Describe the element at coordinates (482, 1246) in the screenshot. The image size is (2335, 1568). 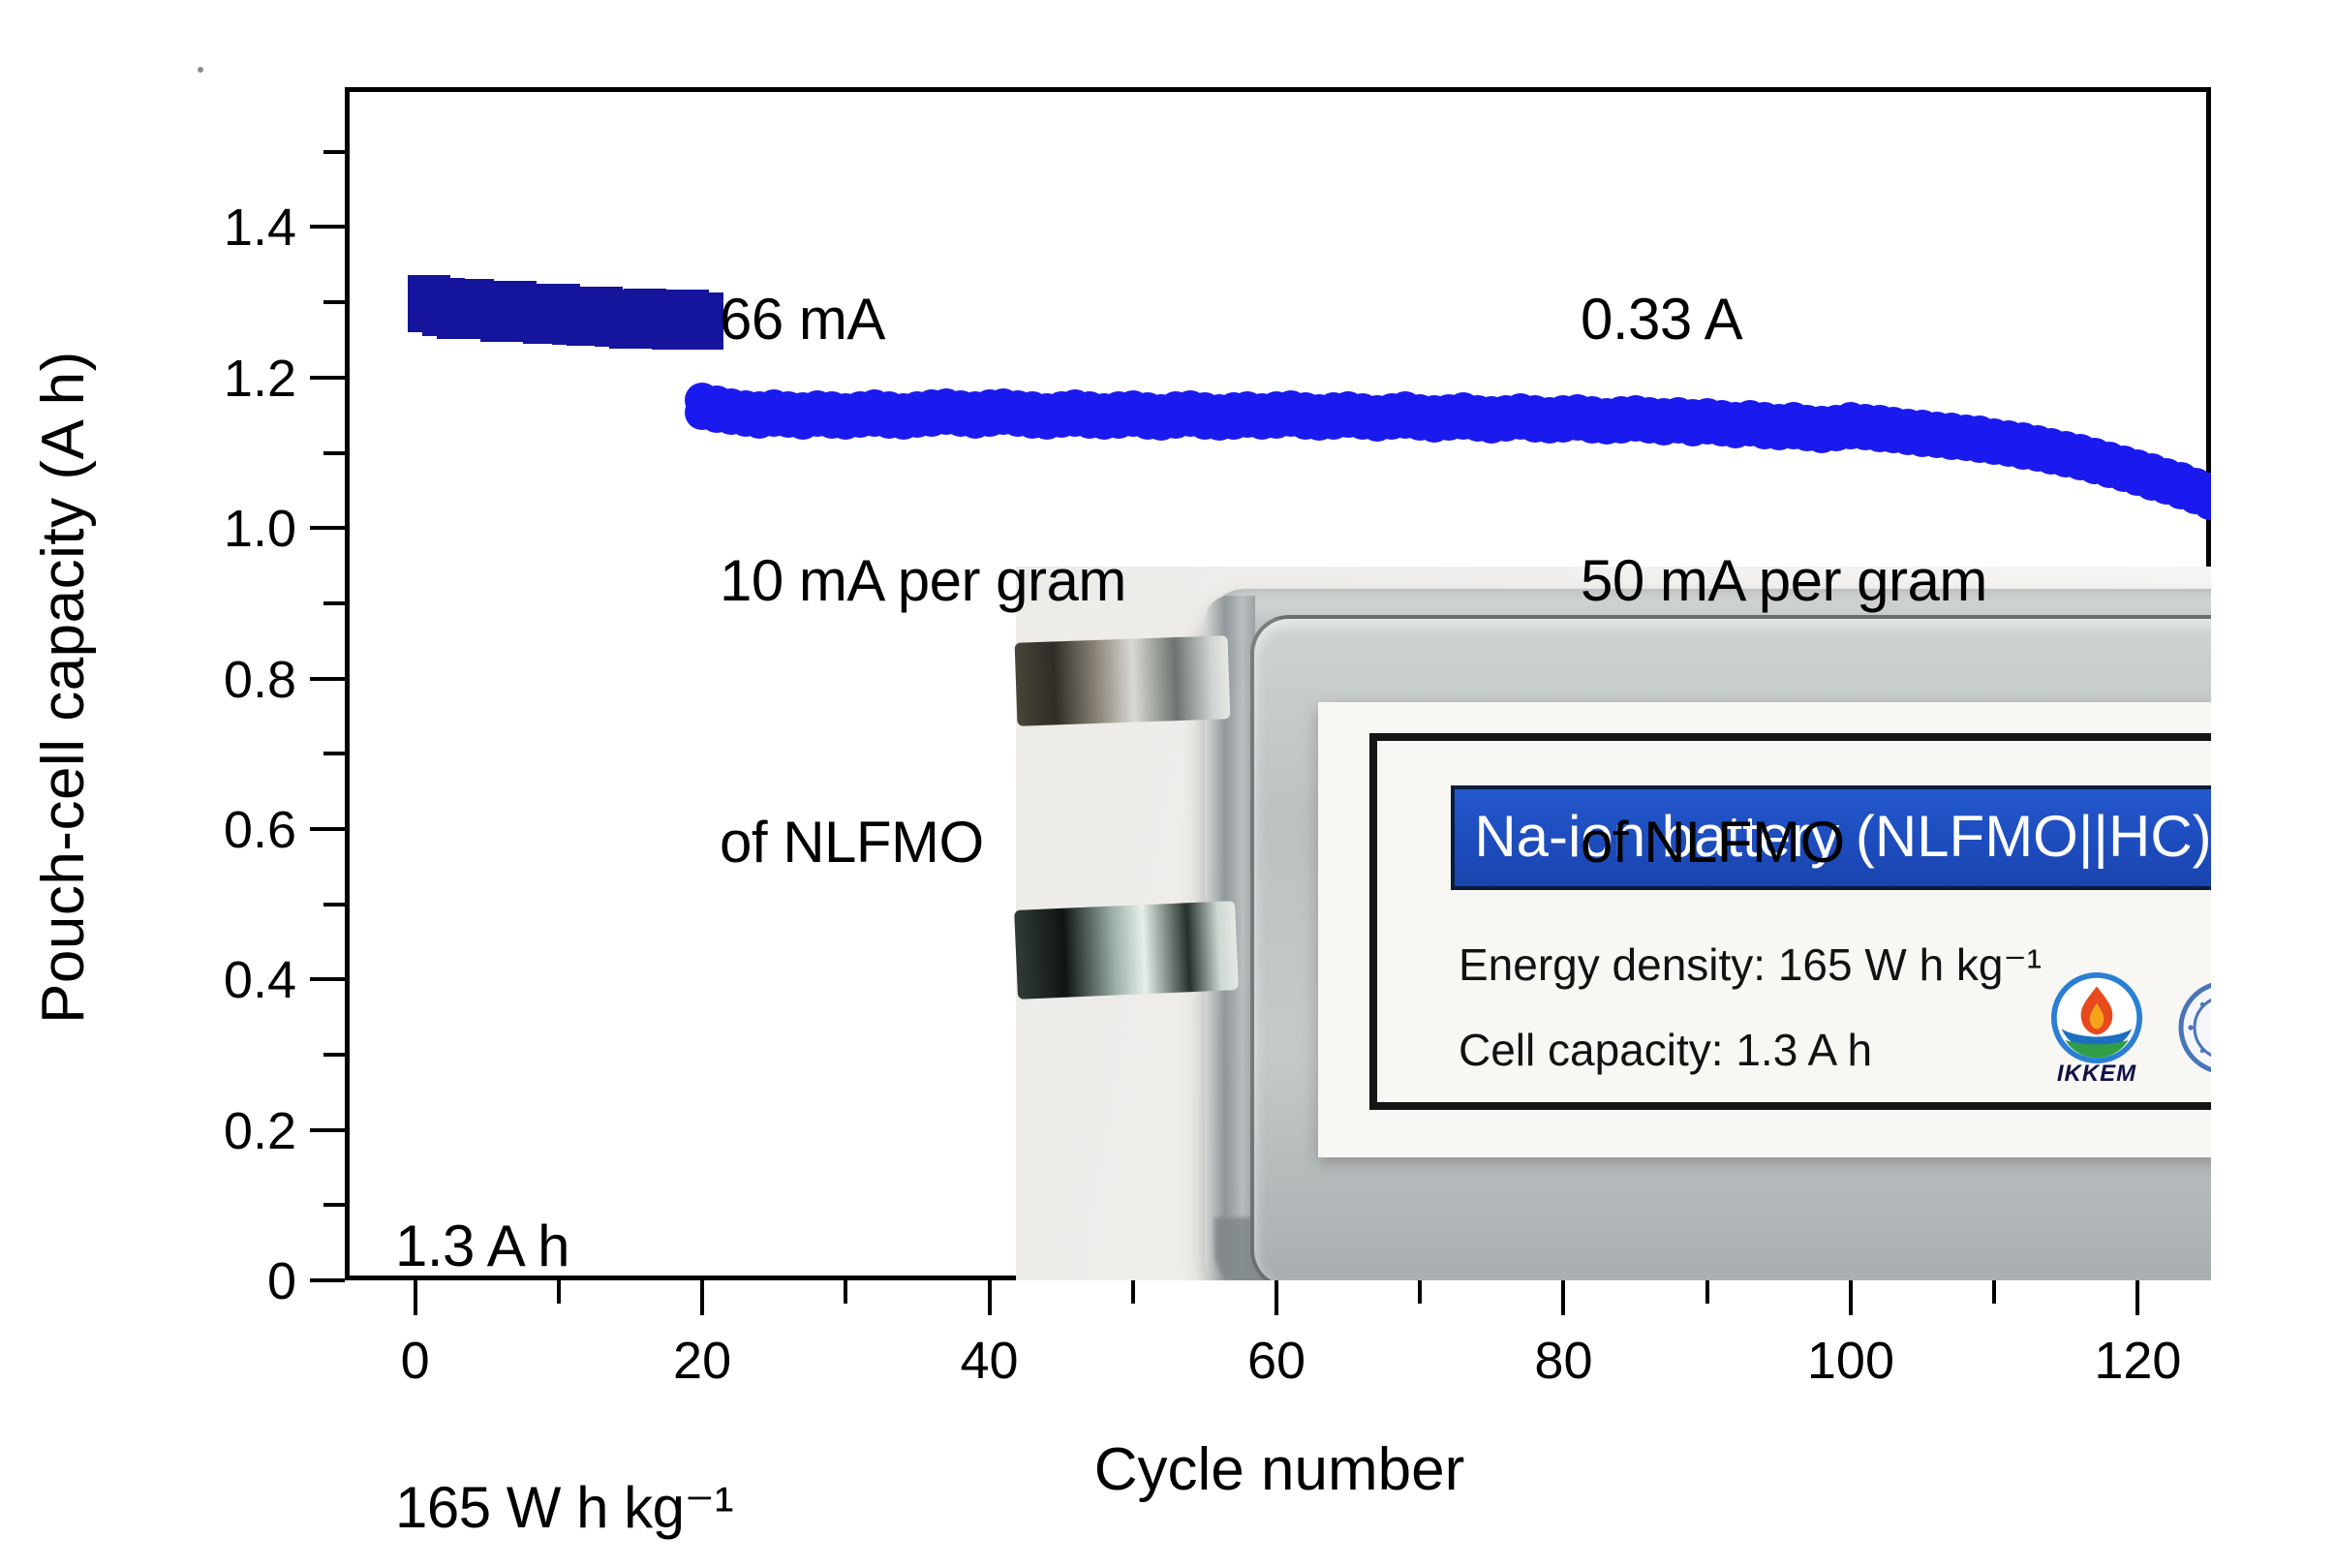
I see `annotation-line: 1.3 A h` at that location.